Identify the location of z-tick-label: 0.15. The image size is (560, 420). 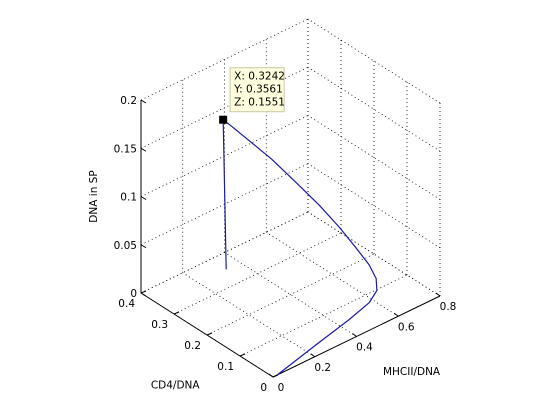
(125, 149).